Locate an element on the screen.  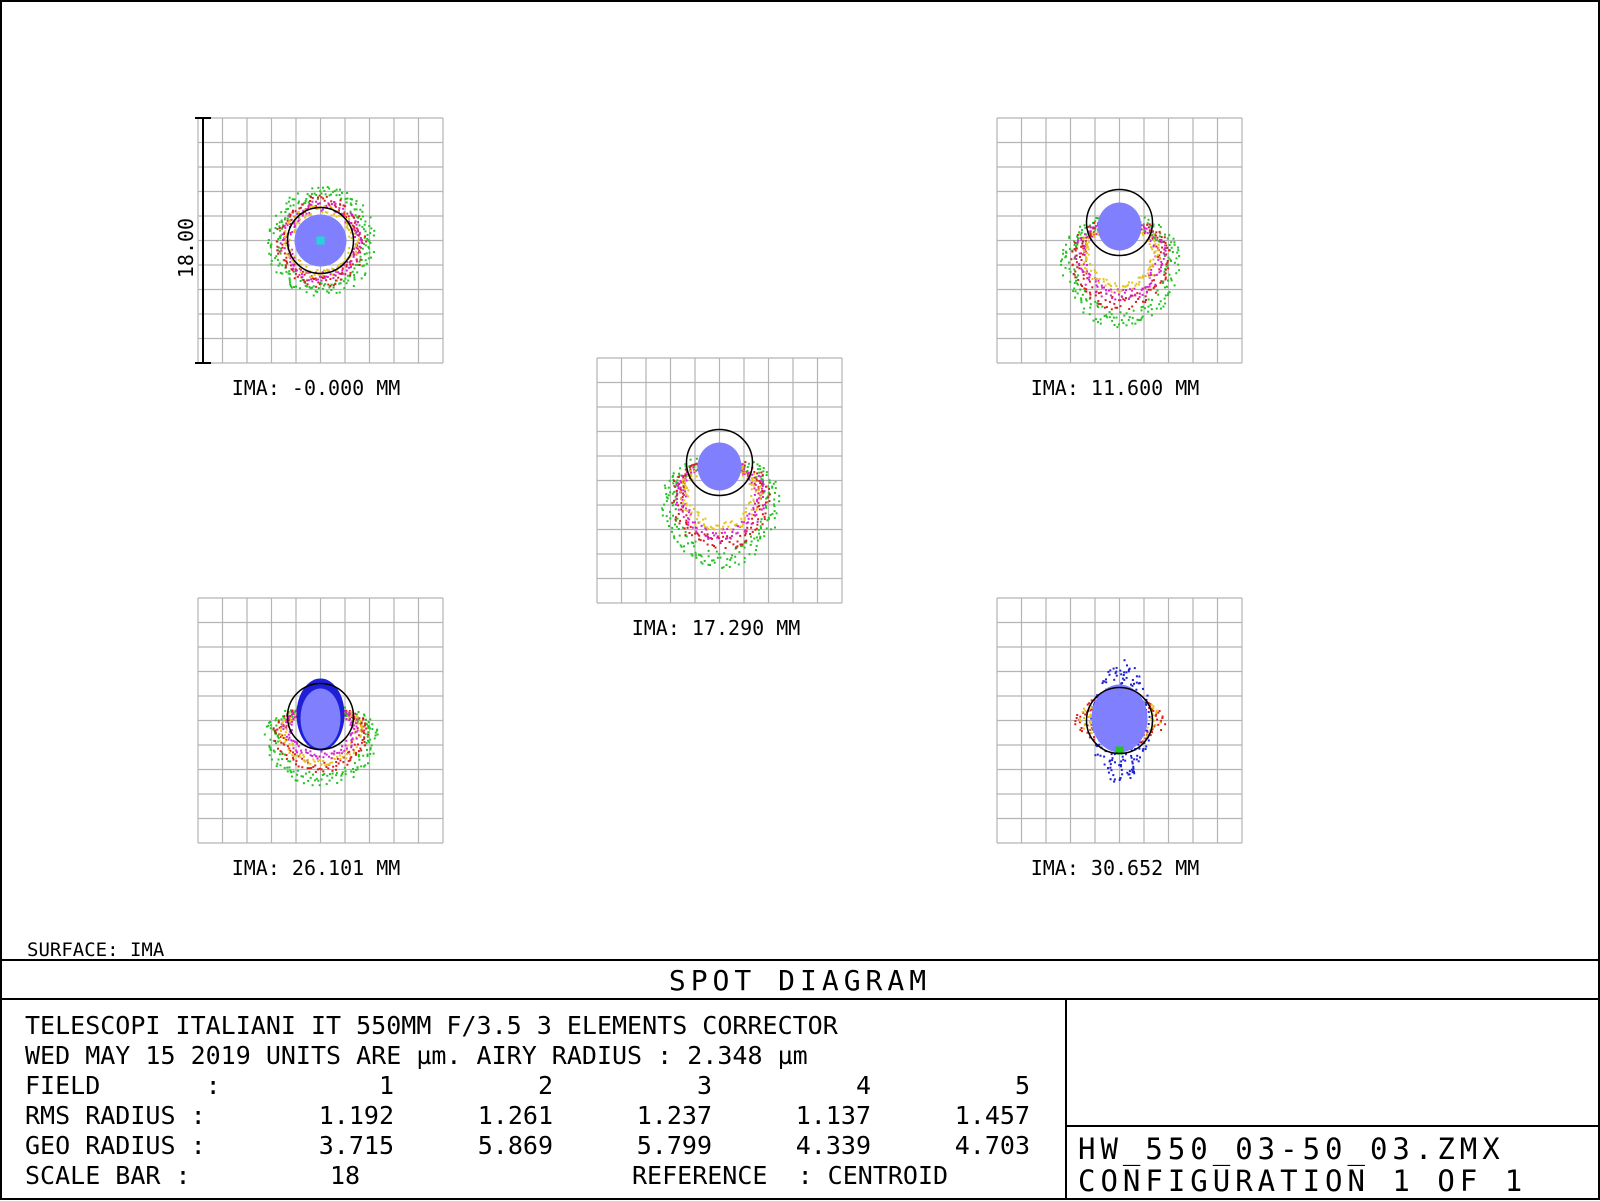
rms-2: 1.261 is located at coordinates (515, 1115).